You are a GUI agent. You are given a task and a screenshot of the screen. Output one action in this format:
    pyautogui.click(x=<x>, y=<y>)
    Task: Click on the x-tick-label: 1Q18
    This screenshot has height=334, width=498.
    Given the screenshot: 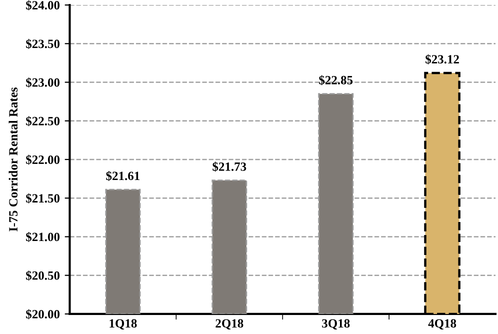 What is the action you would take?
    pyautogui.click(x=123, y=324)
    